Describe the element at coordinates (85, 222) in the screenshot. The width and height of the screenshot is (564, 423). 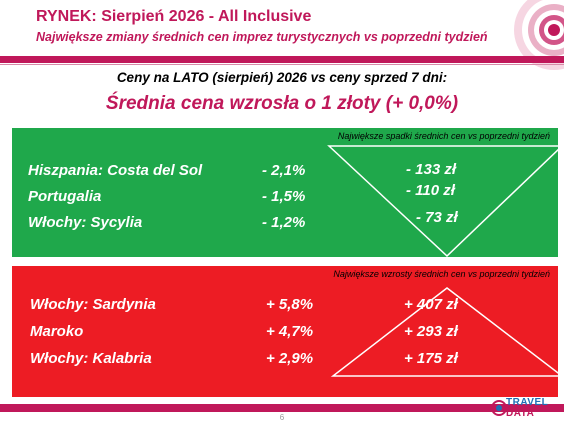
I see `decrease-row-name: Włochy: Sycylia` at that location.